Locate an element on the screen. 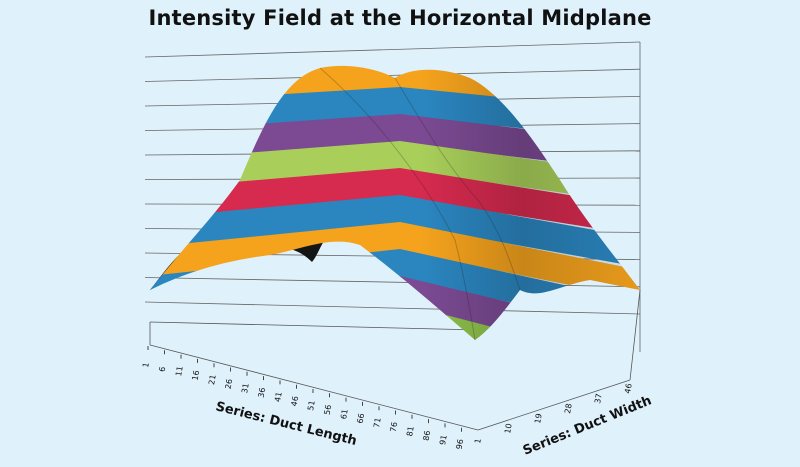  x-tick-label: 36 is located at coordinates (262, 393).